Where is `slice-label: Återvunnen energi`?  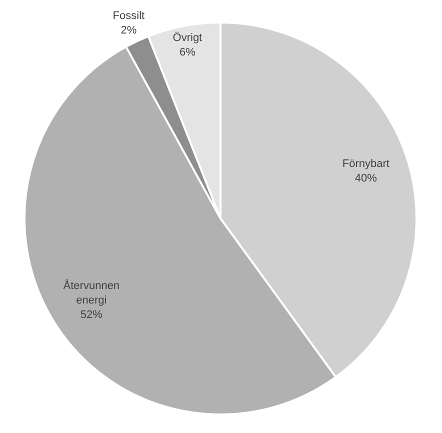
slice-label: Återvunnen energi is located at coordinates (91, 292).